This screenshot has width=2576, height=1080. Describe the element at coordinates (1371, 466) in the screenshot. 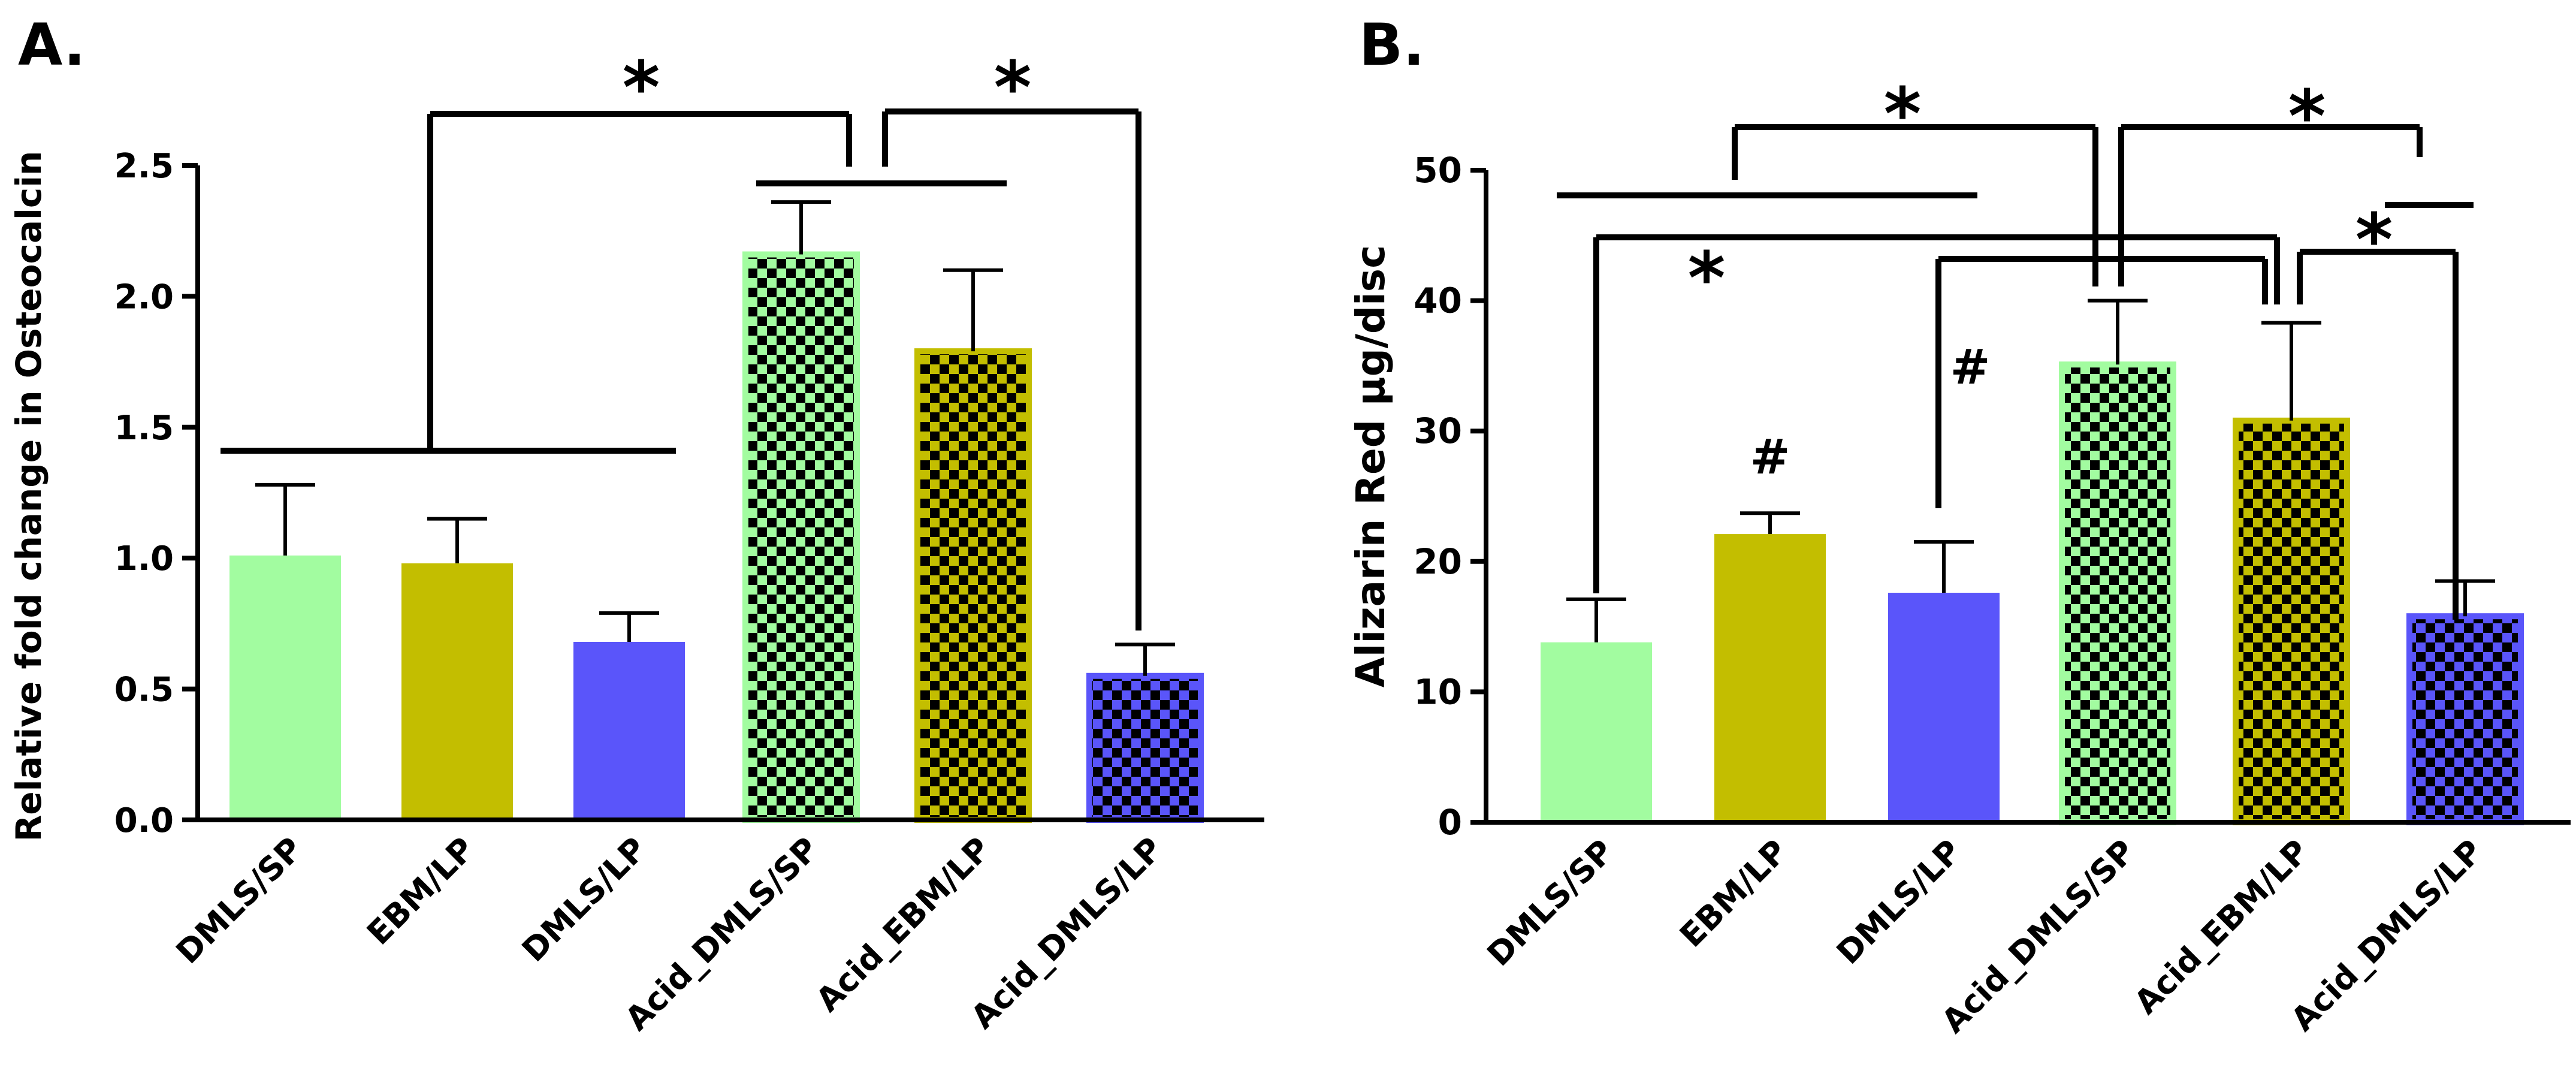

I see `panel-b-y-axis-title: Alizarin Red µg/disc` at that location.